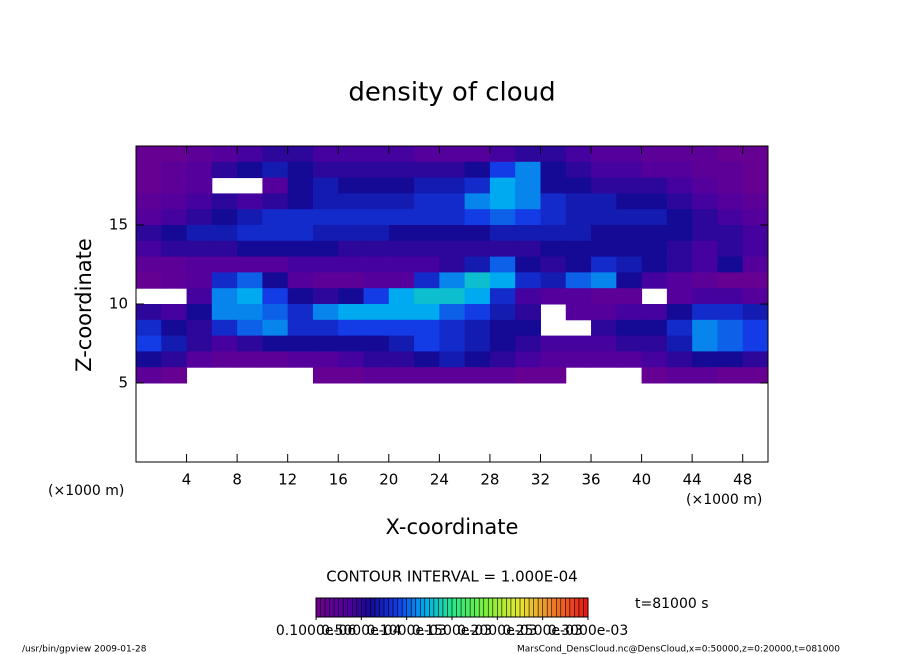 This screenshot has height=654, width=904. What do you see at coordinates (287, 480) in the screenshot?
I see `x-tick-label: 12` at bounding box center [287, 480].